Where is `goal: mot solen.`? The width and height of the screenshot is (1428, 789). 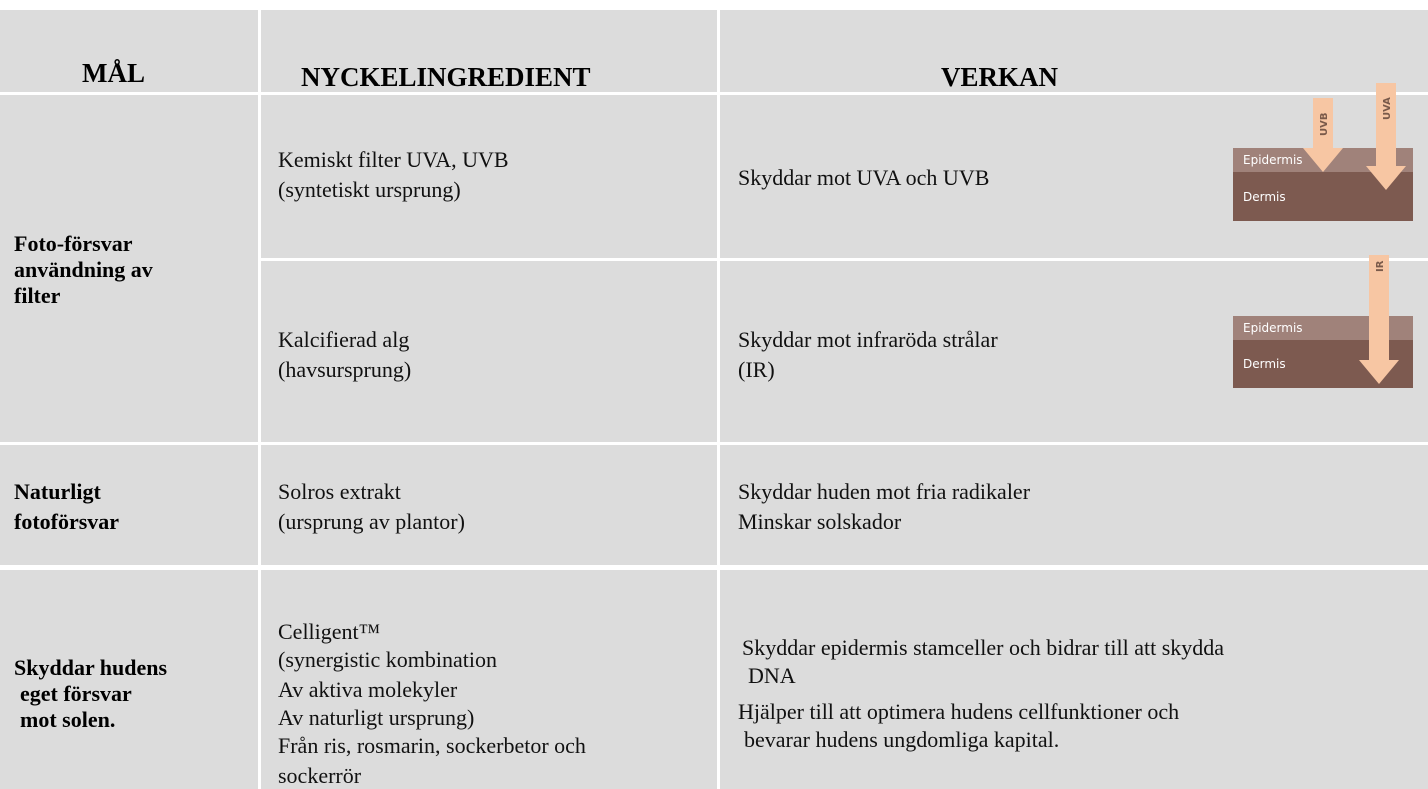 goal: mot solen. is located at coordinates (67, 719).